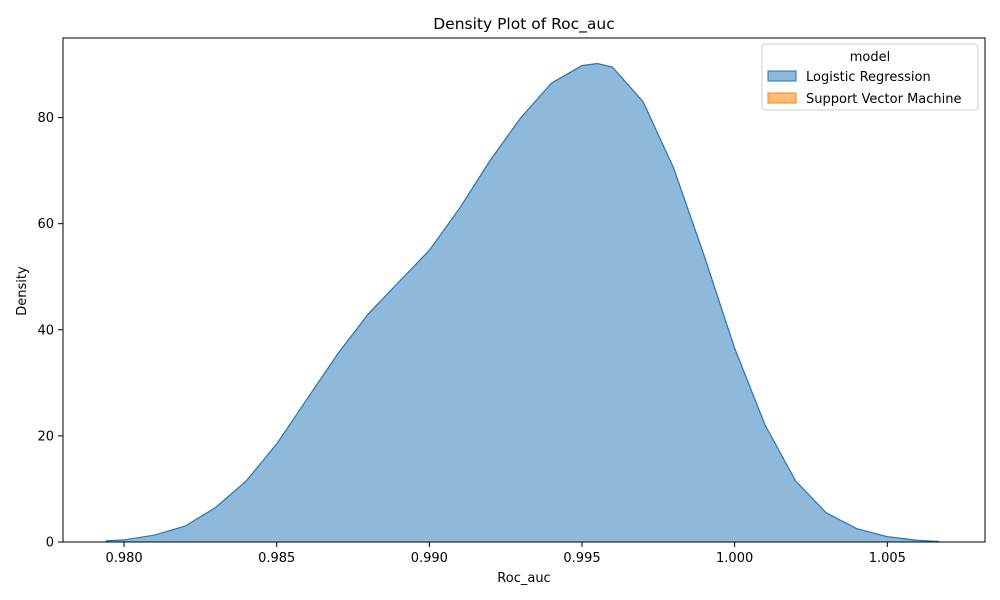  I want to click on legend-label-logistic-regression: Logistic Regression, so click(868, 77).